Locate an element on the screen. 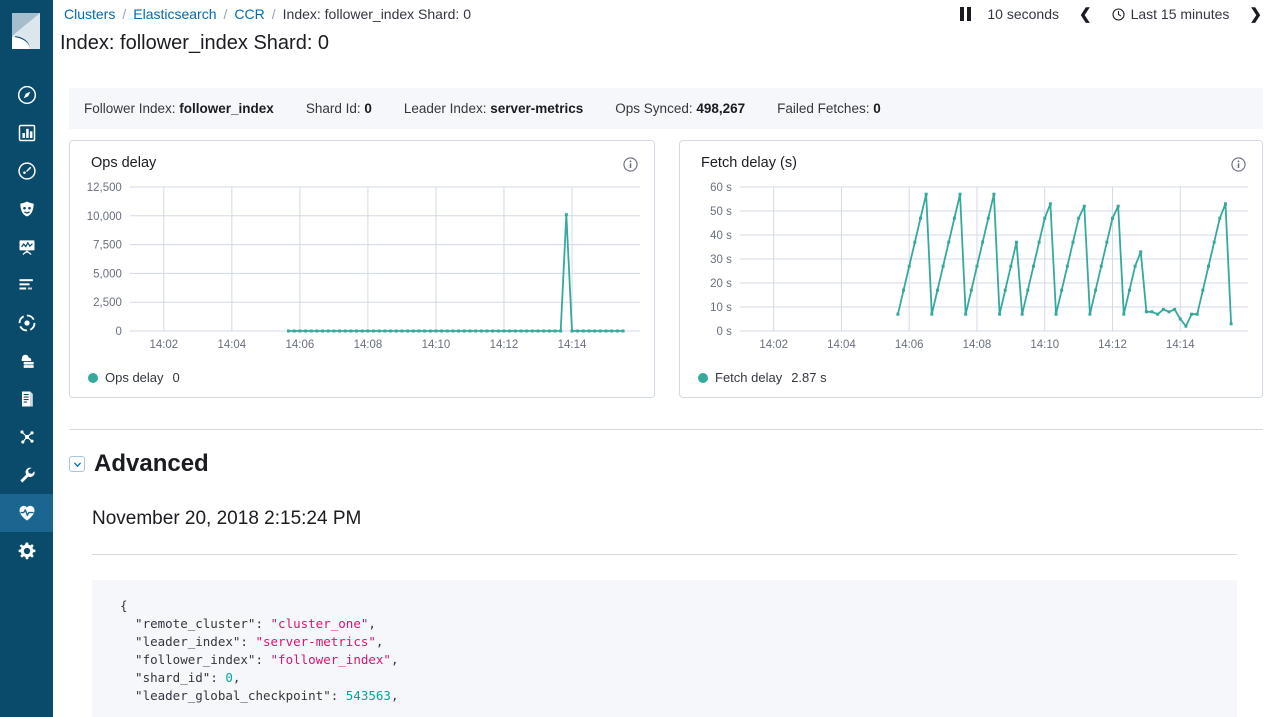 The width and height of the screenshot is (1276, 717). sidebar-item-infrastructure is located at coordinates (26, 361).